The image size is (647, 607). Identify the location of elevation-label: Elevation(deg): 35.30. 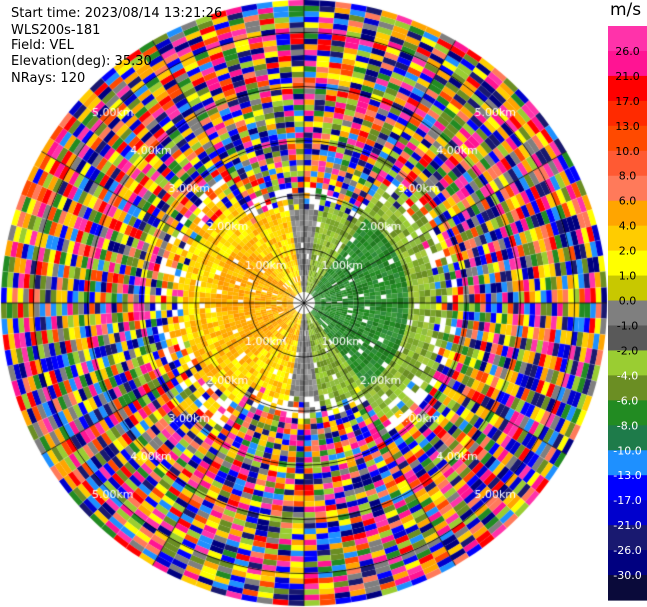
(81, 61).